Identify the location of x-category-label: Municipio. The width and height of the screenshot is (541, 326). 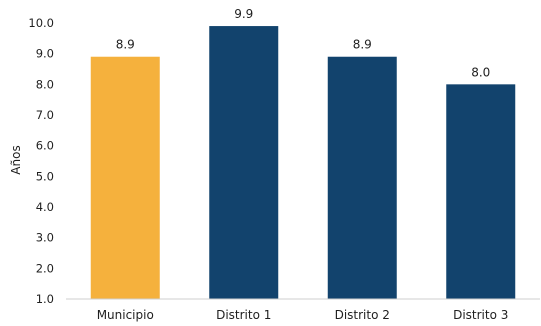
(125, 315).